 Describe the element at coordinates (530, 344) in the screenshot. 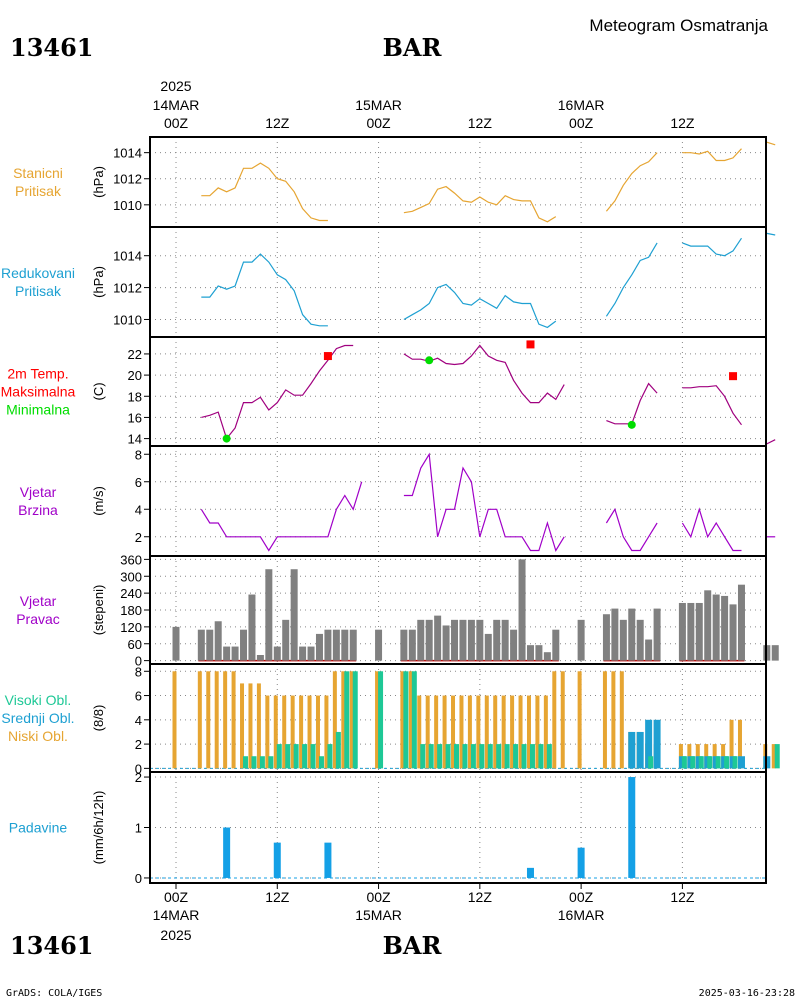

I see `max-marker` at that location.